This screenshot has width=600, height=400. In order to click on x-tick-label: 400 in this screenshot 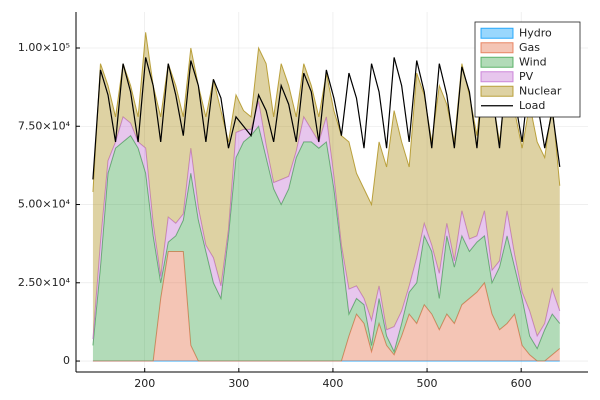, I will do `click(332, 383)`.